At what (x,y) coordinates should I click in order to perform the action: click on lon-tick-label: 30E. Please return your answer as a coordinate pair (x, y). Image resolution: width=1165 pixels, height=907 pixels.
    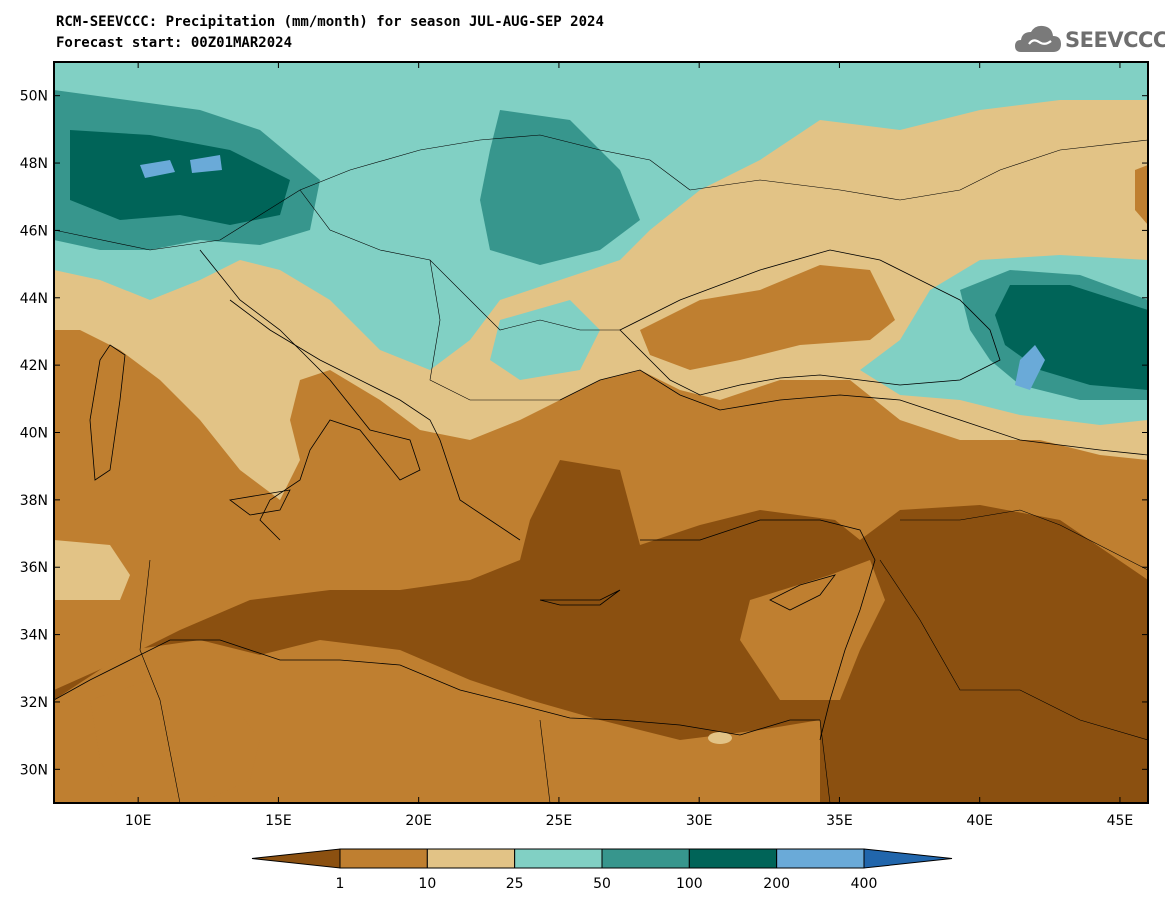
    Looking at the image, I should click on (699, 821).